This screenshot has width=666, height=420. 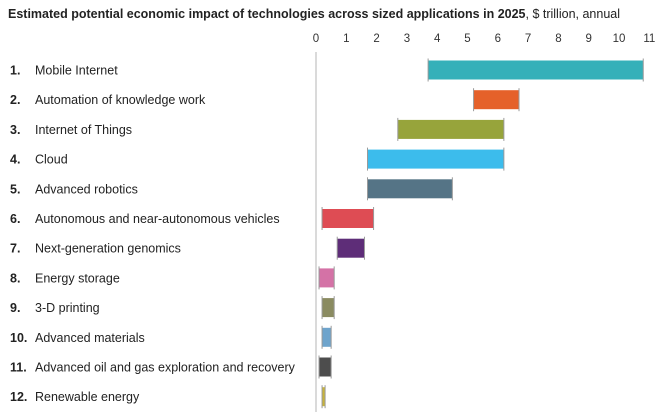 What do you see at coordinates (15, 71) in the screenshot?
I see `category-rank: 1.` at bounding box center [15, 71].